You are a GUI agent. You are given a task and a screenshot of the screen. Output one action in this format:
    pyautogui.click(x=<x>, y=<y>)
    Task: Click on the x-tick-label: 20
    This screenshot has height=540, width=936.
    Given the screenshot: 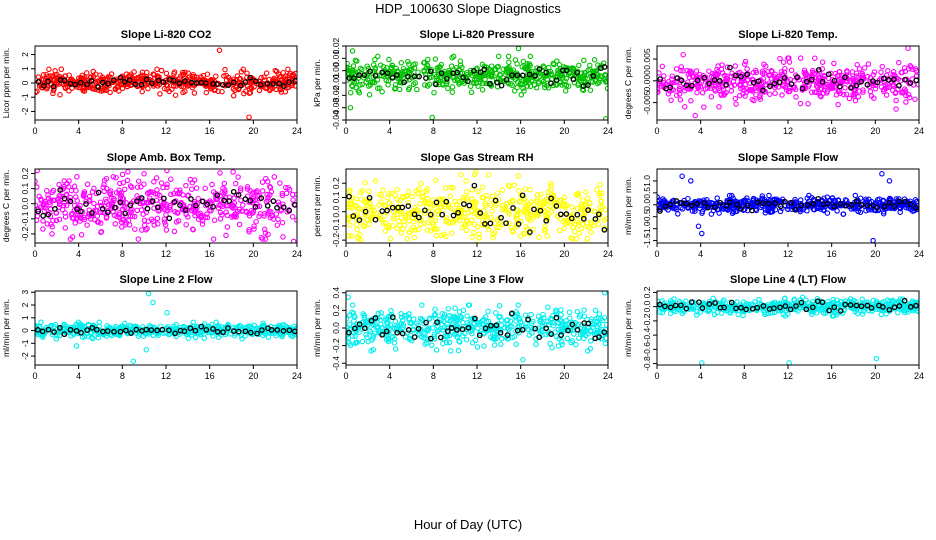 What is the action you would take?
    pyautogui.click(x=875, y=254)
    